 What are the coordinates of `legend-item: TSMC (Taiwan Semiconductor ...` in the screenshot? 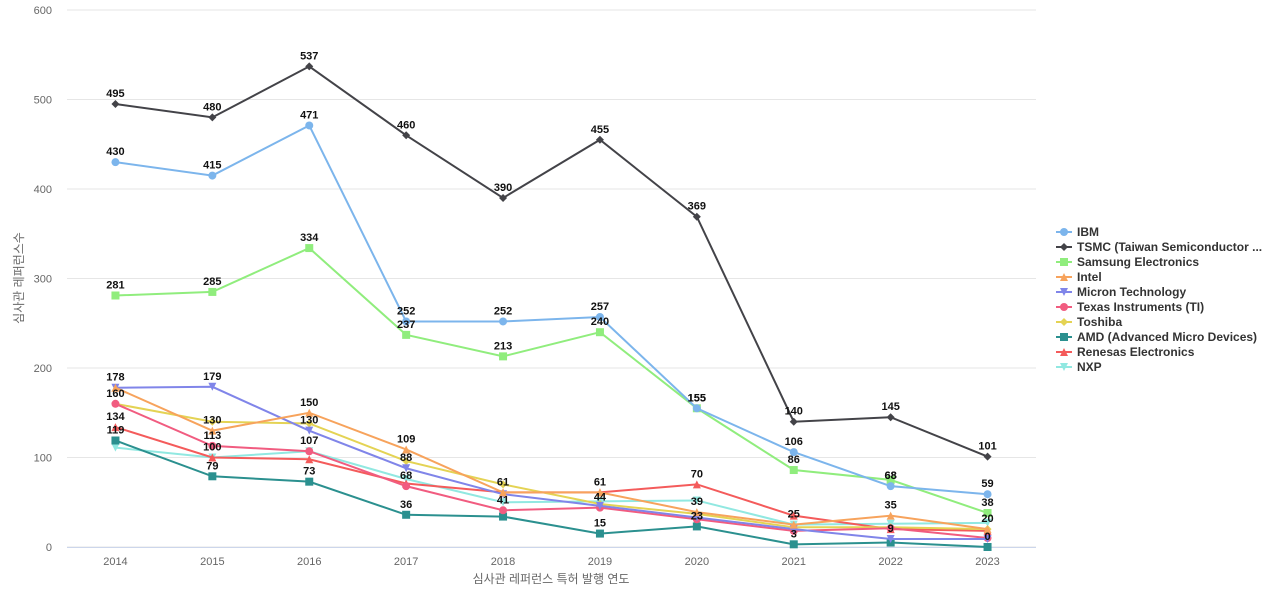 It's located at (1159, 246).